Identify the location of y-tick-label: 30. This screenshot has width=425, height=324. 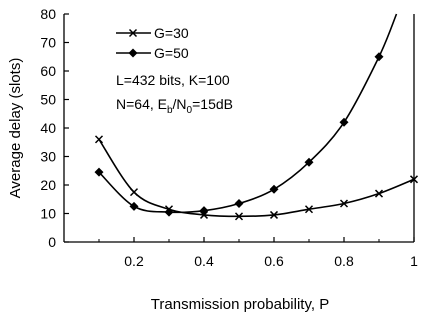
(48, 157).